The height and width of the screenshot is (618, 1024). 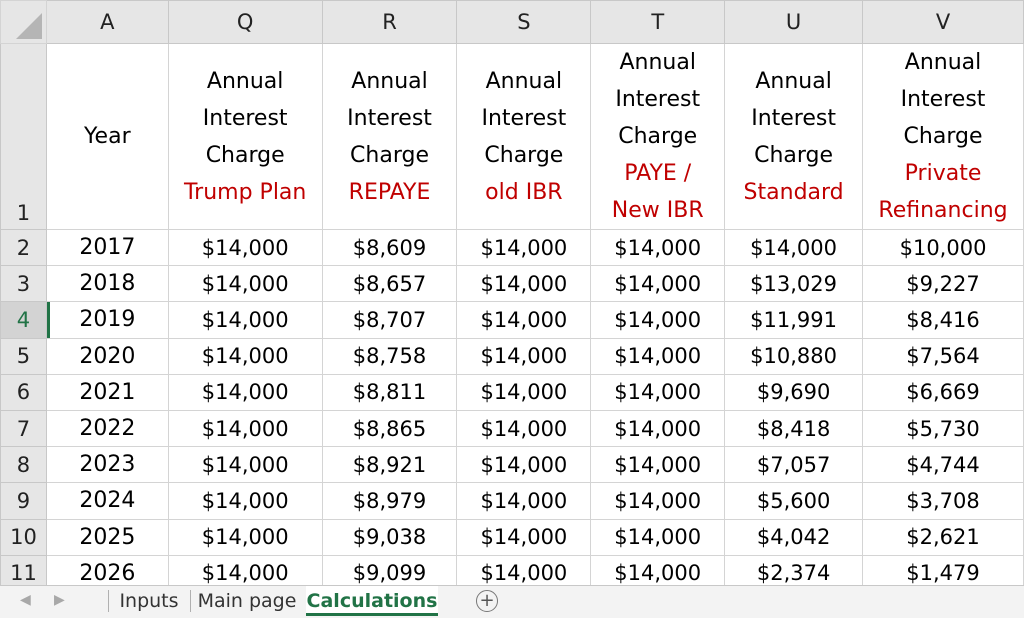 What do you see at coordinates (389, 247) in the screenshot?
I see `cell-r: $8,609` at bounding box center [389, 247].